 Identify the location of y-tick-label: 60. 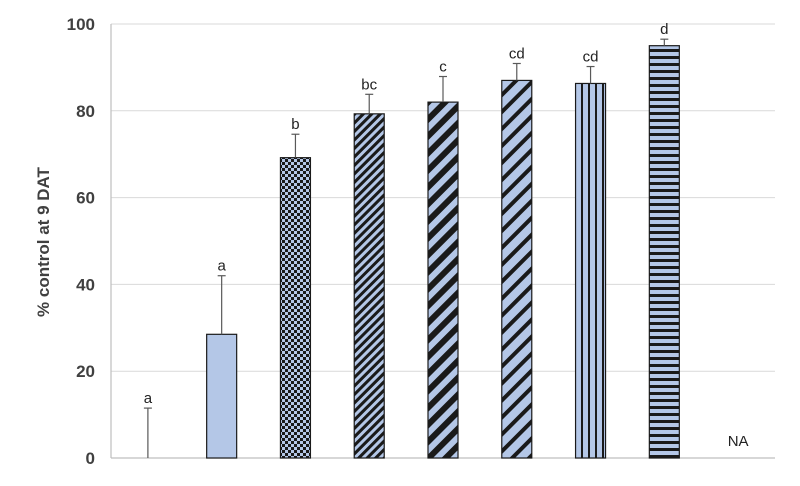
(85, 198).